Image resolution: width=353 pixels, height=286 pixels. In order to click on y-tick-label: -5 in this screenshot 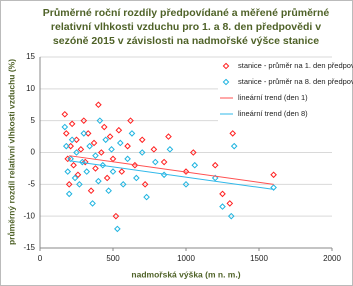, I will do `click(32, 183)`.